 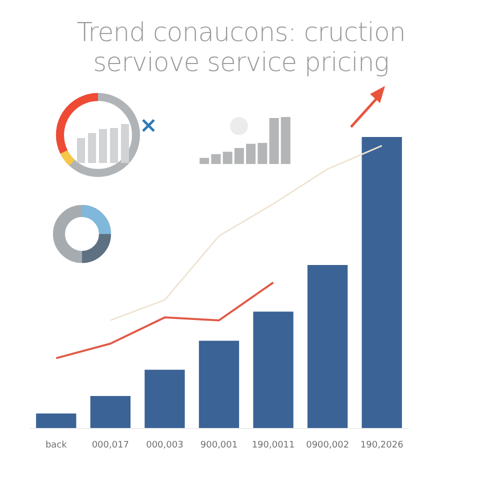 I want to click on x-tick-label: 190,2026, so click(x=382, y=445).